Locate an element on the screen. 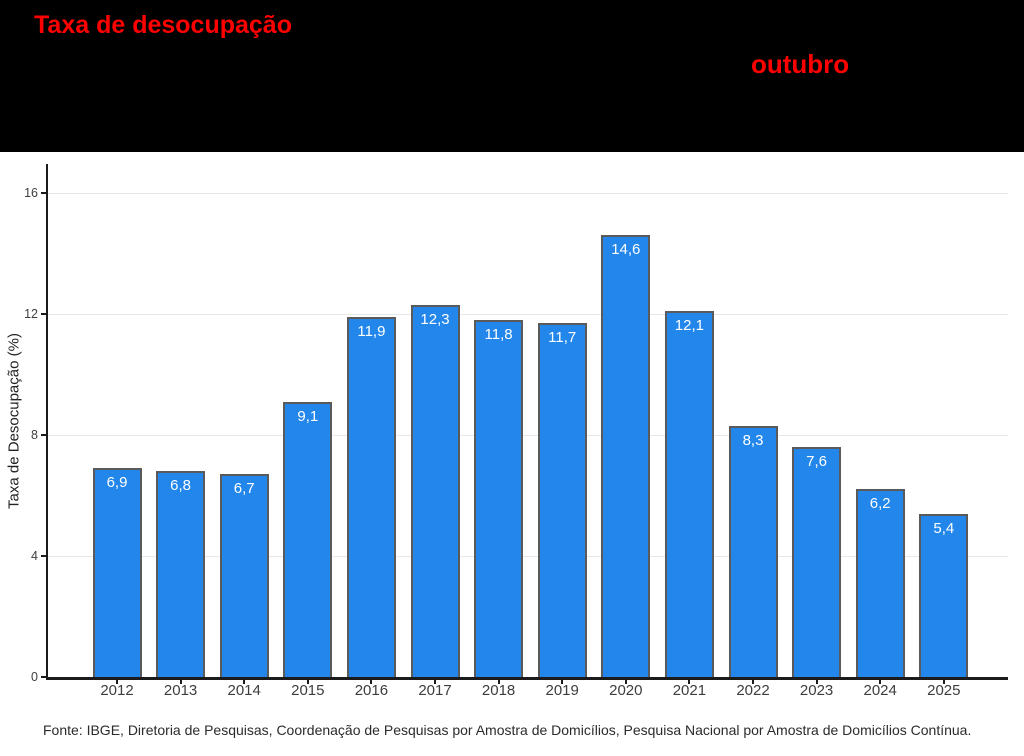  bar-value-label: 8,3 is located at coordinates (753, 440).